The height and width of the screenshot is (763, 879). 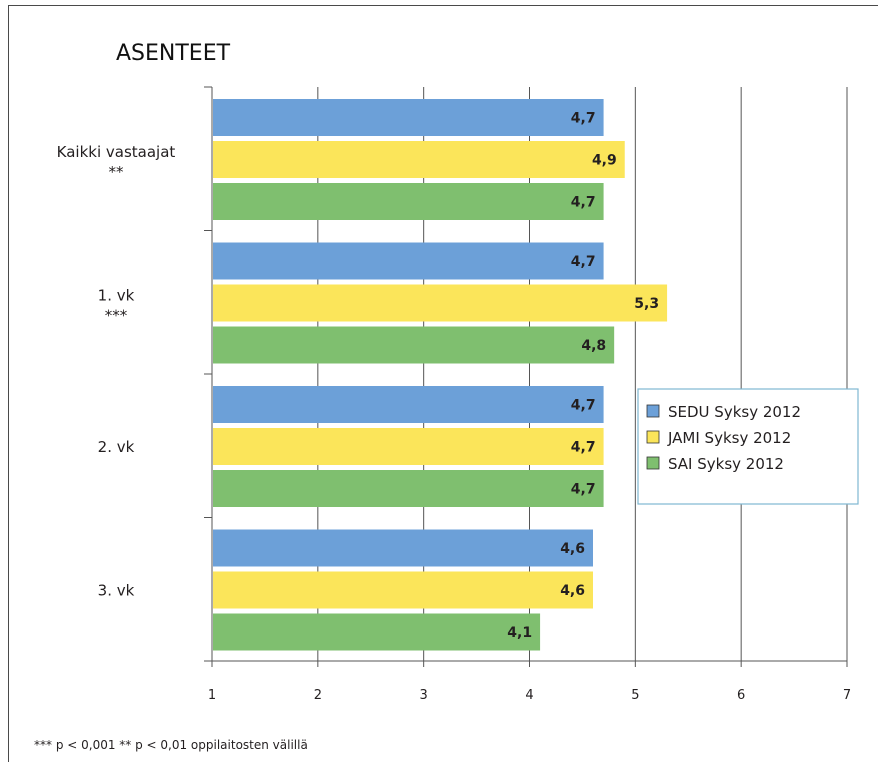 I want to click on legend-entry: SEDU Syksy 2012, so click(x=734, y=412).